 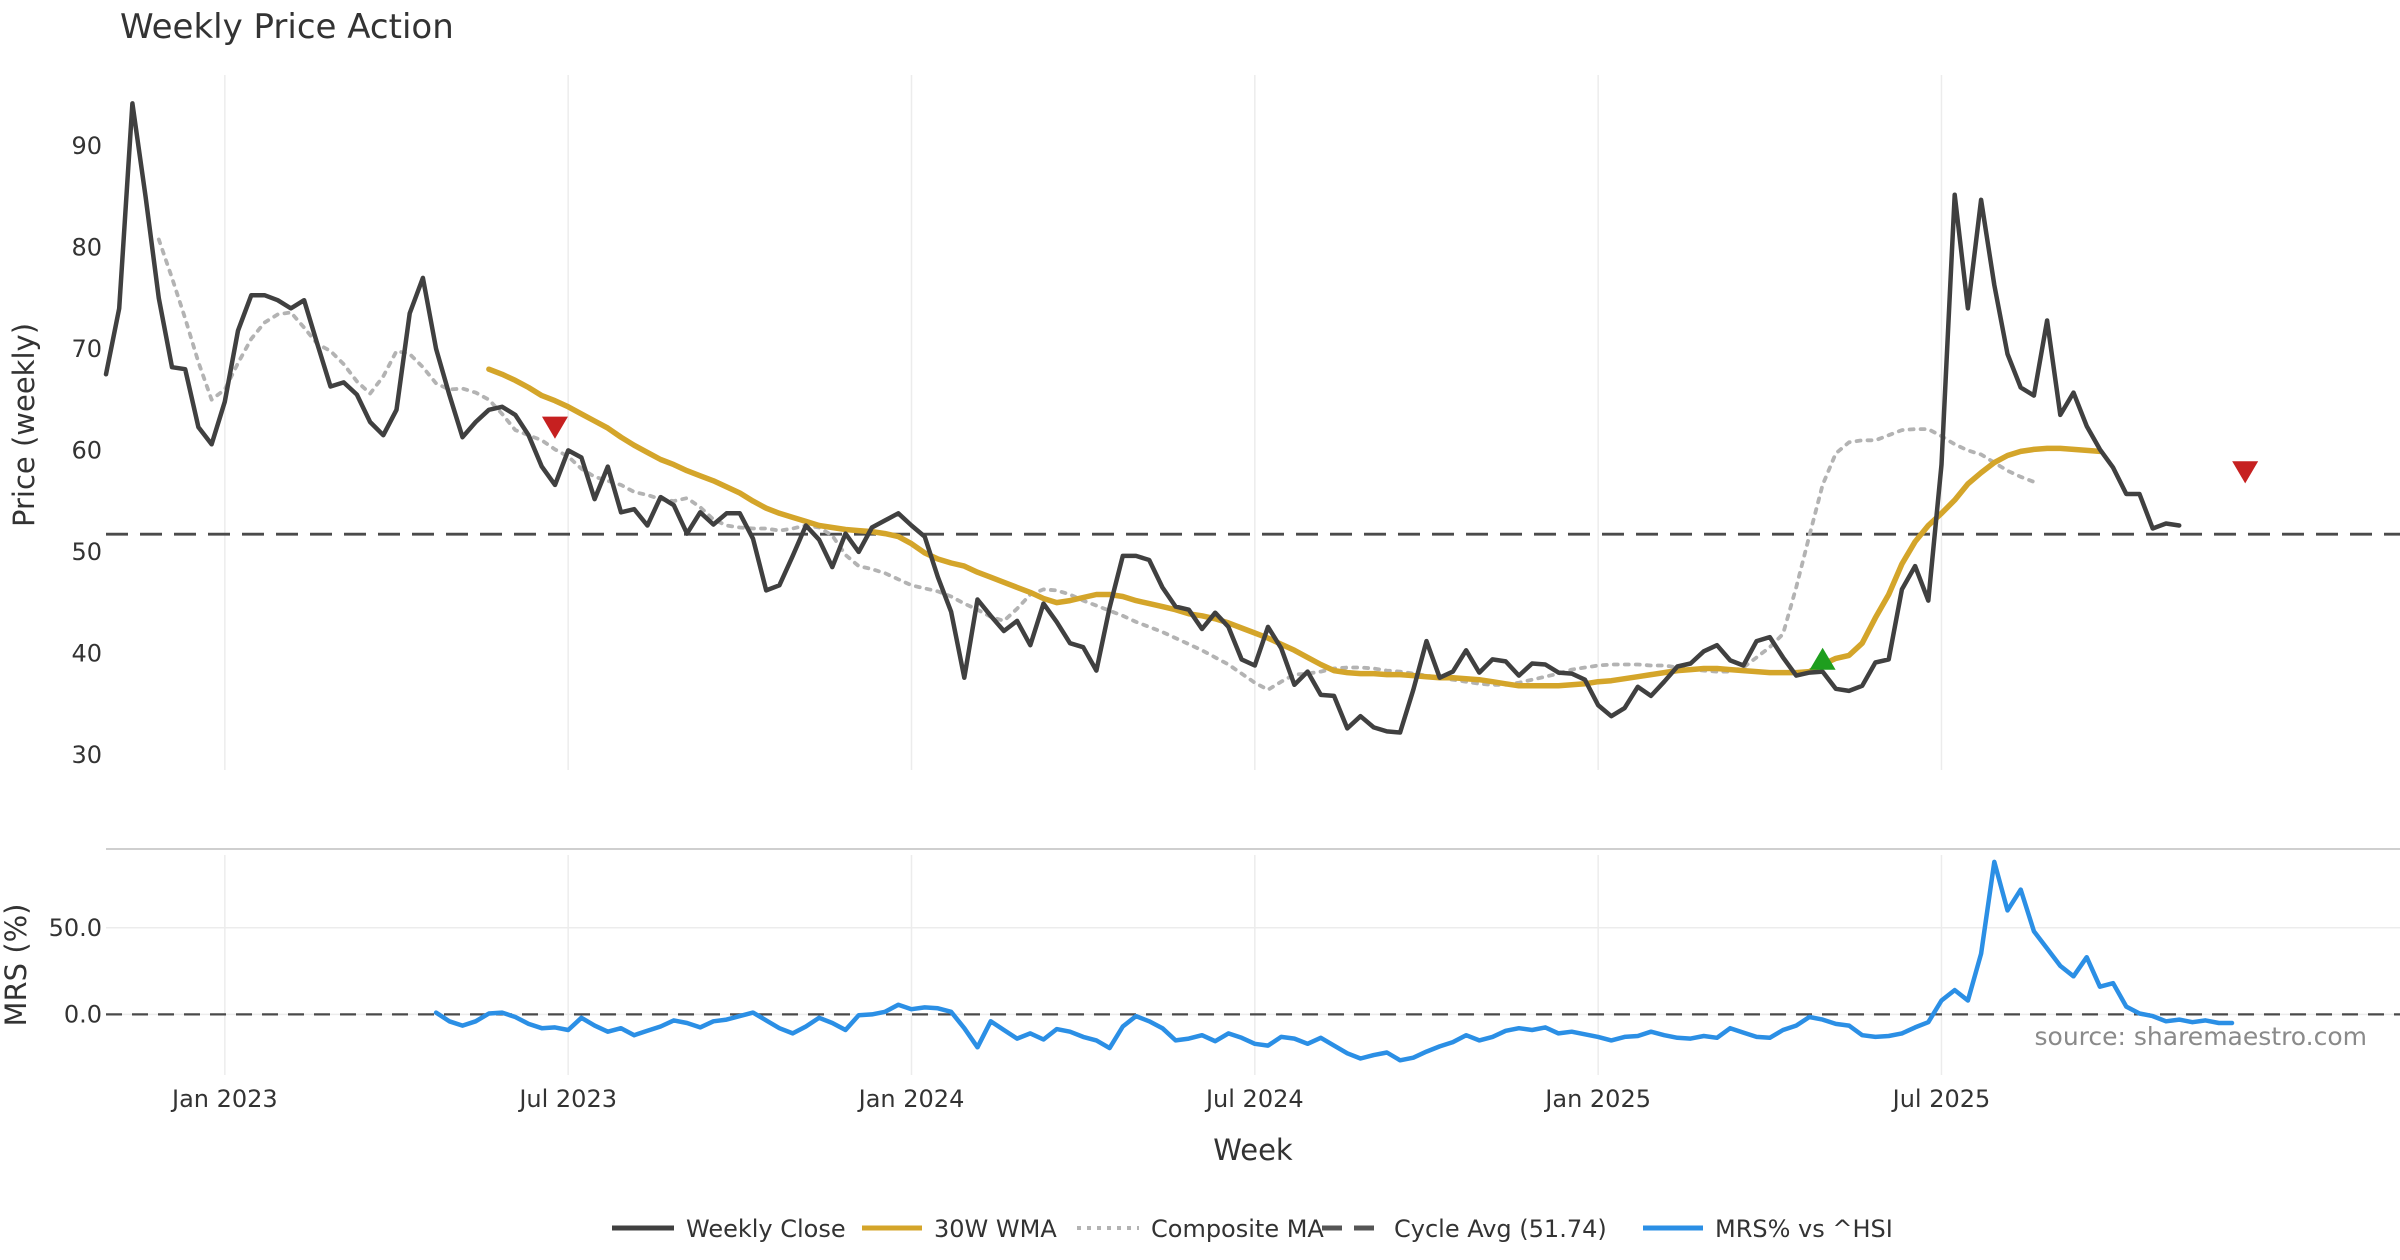 What do you see at coordinates (1254, 1099) in the screenshot?
I see `x-tick-label: Jul 2024` at bounding box center [1254, 1099].